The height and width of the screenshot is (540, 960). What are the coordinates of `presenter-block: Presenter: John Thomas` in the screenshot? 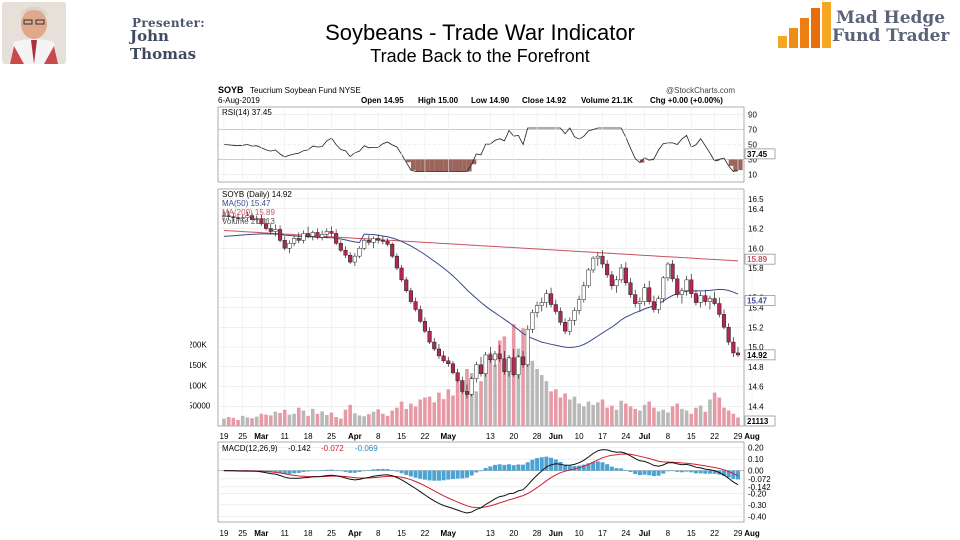 It's located at (120, 33).